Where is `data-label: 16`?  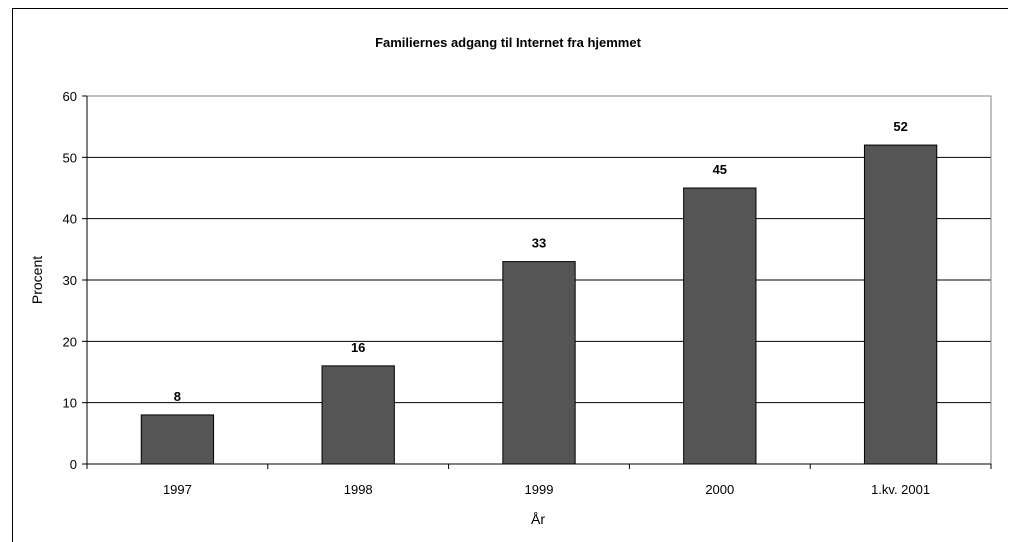
data-label: 16 is located at coordinates (358, 347).